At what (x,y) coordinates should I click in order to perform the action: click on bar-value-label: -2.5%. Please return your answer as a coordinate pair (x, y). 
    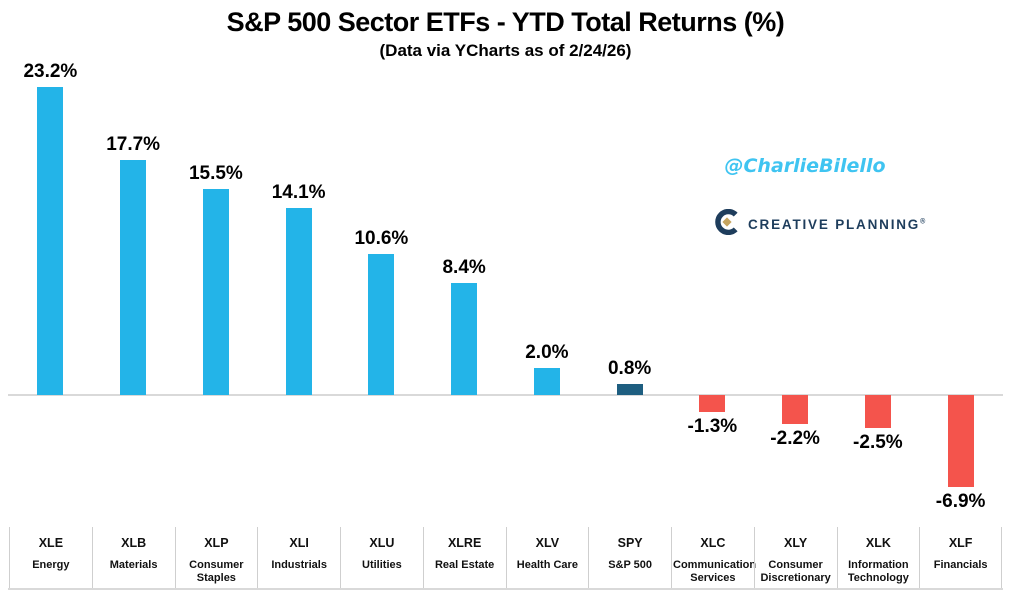
    Looking at the image, I should click on (878, 443).